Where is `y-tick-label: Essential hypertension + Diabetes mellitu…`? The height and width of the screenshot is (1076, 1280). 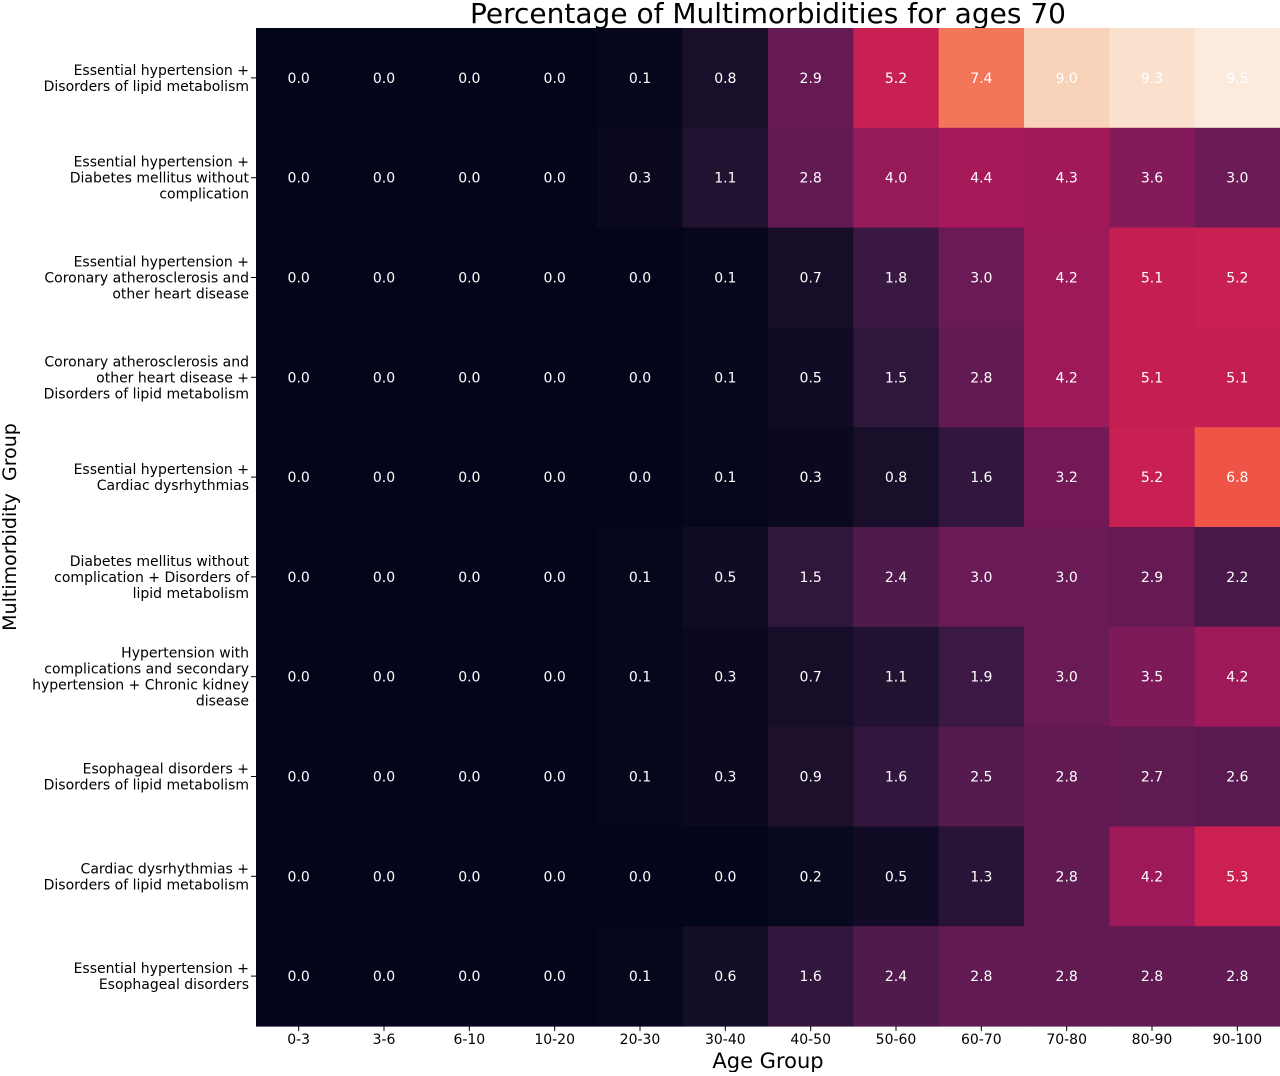 y-tick-label: Essential hypertension + Diabetes mellitu… is located at coordinates (160, 179).